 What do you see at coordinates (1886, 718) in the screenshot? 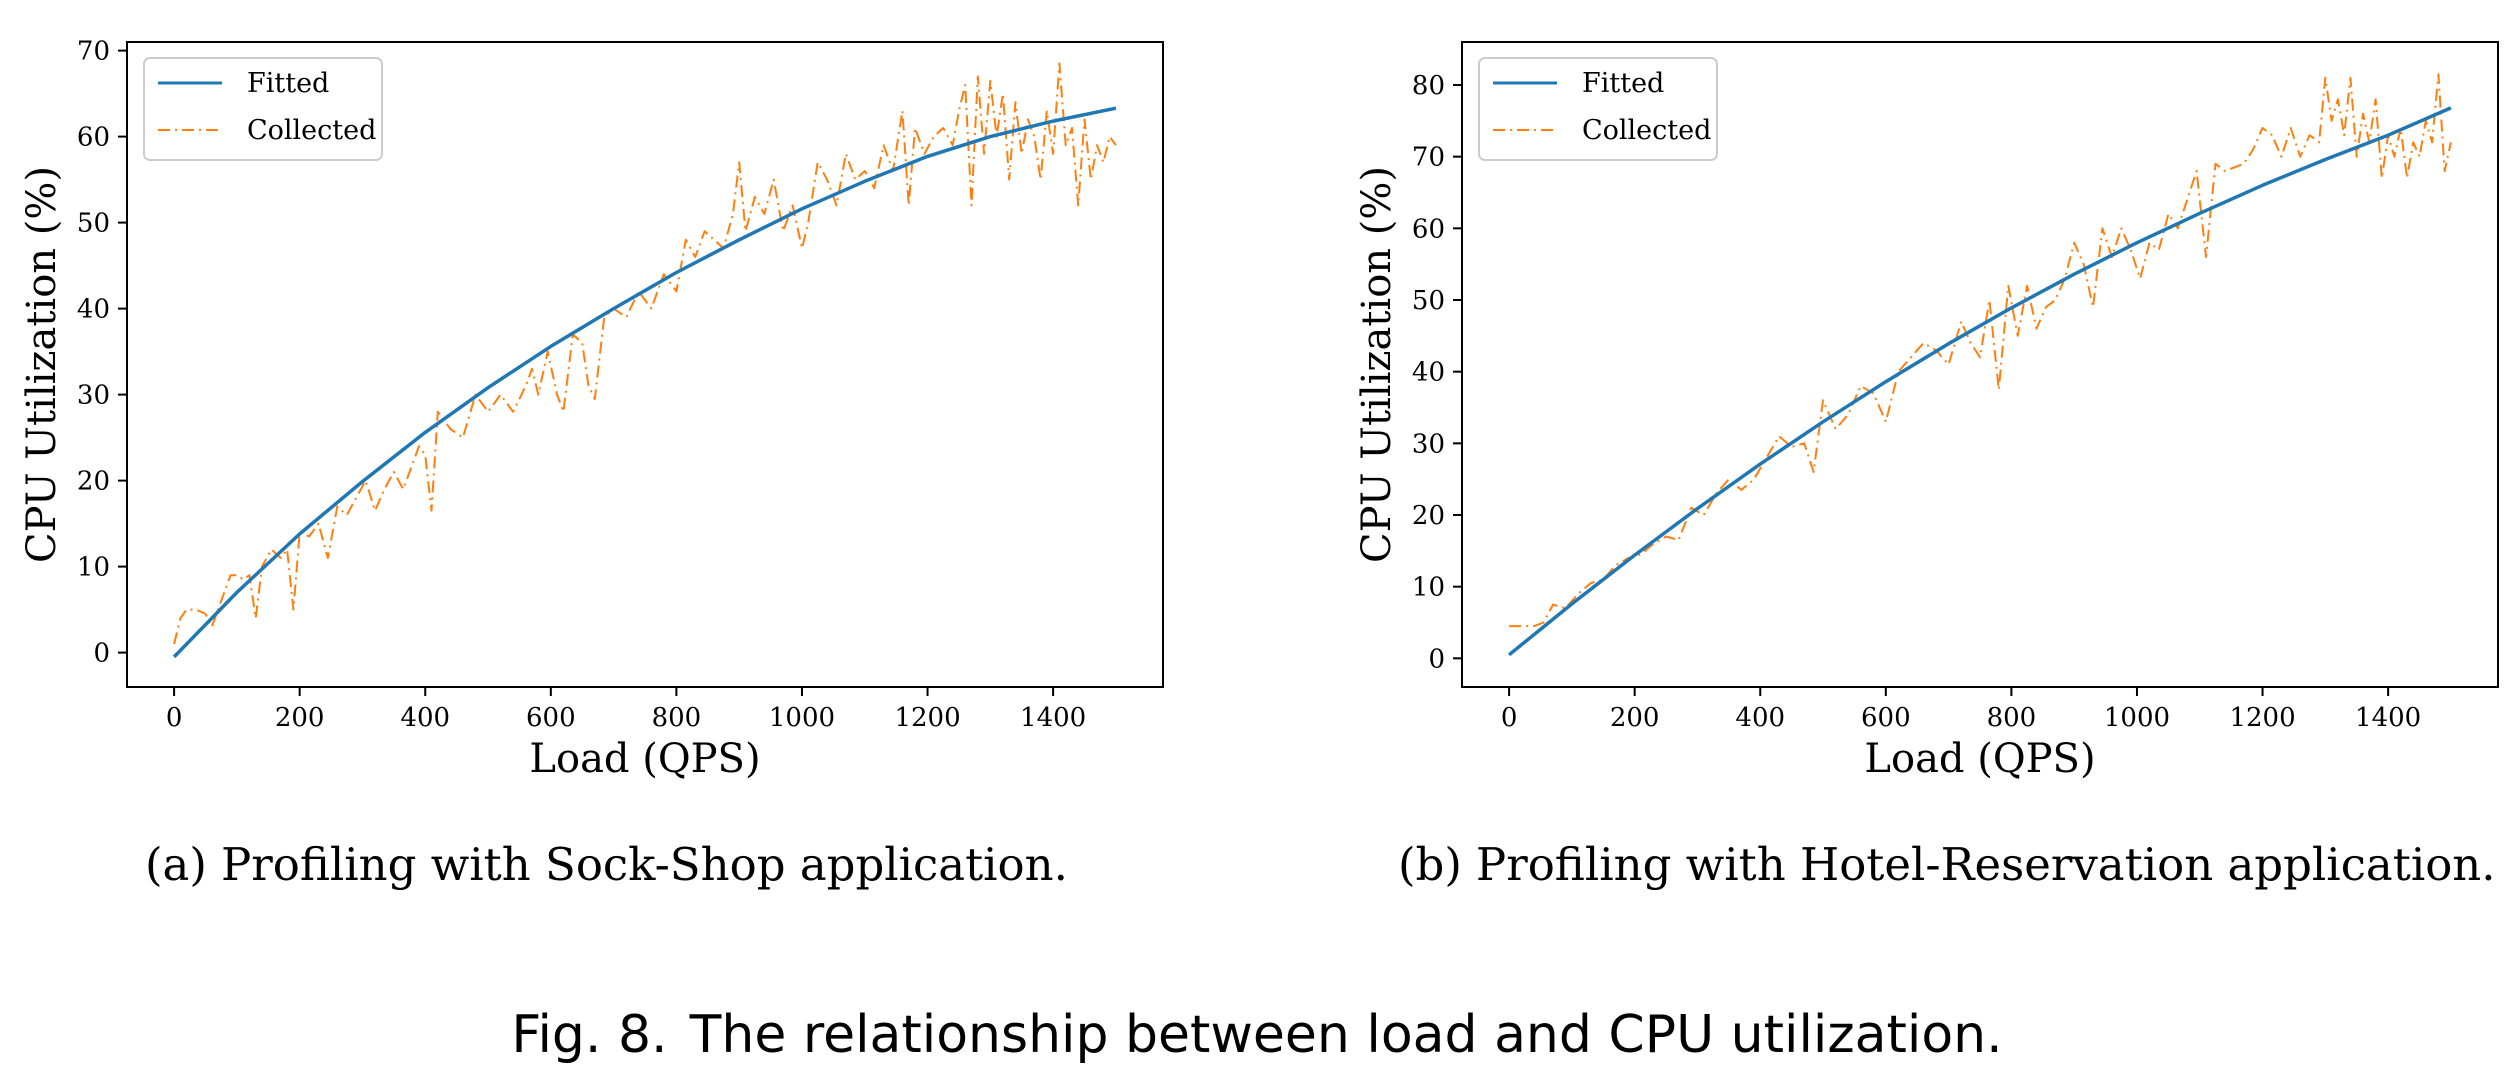
I see `x-tick-label-b: 600` at bounding box center [1886, 718].